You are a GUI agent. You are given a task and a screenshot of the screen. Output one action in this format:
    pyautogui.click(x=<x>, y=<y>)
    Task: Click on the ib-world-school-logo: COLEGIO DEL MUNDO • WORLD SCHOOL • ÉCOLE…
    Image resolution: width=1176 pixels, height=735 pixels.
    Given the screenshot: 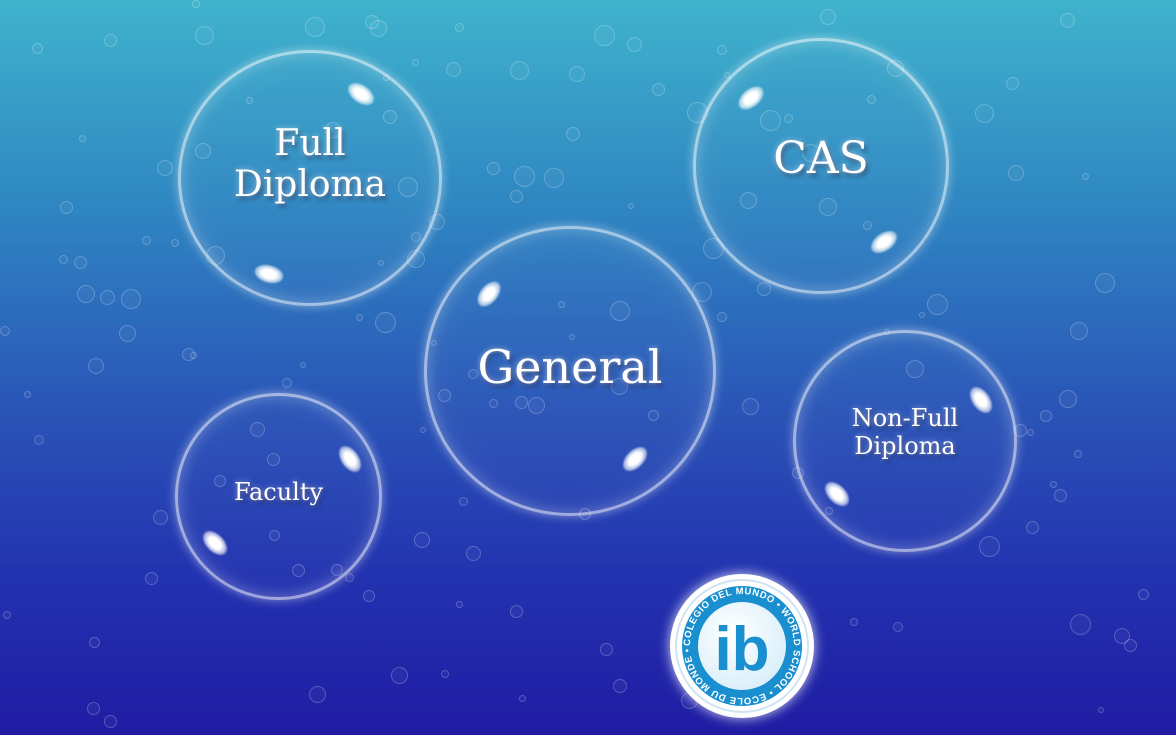 What is the action you would take?
    pyautogui.click(x=742, y=646)
    